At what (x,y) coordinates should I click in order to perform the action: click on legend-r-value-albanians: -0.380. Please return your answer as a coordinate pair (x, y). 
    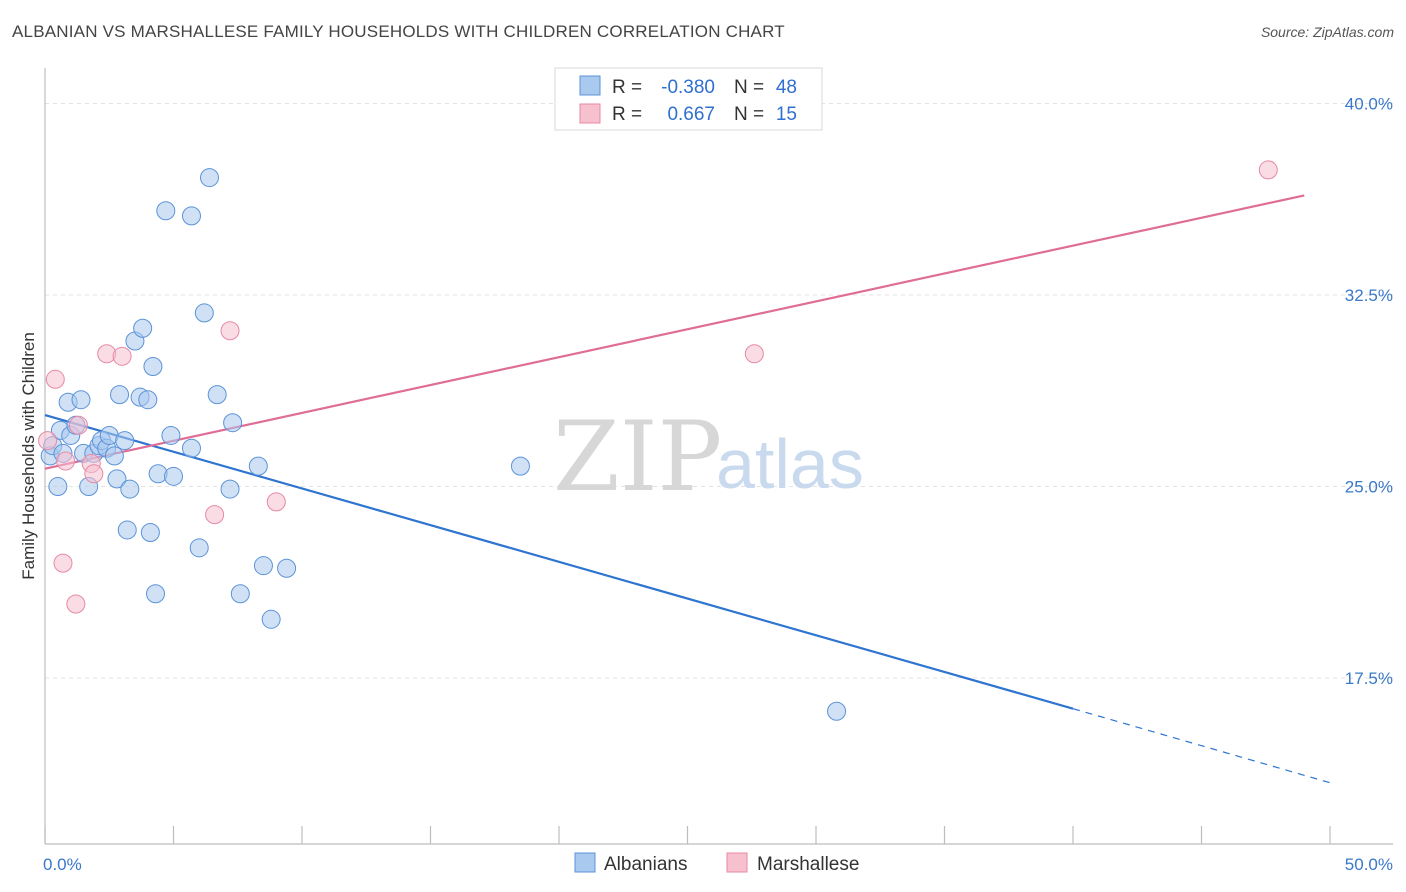
    Looking at the image, I should click on (688, 87).